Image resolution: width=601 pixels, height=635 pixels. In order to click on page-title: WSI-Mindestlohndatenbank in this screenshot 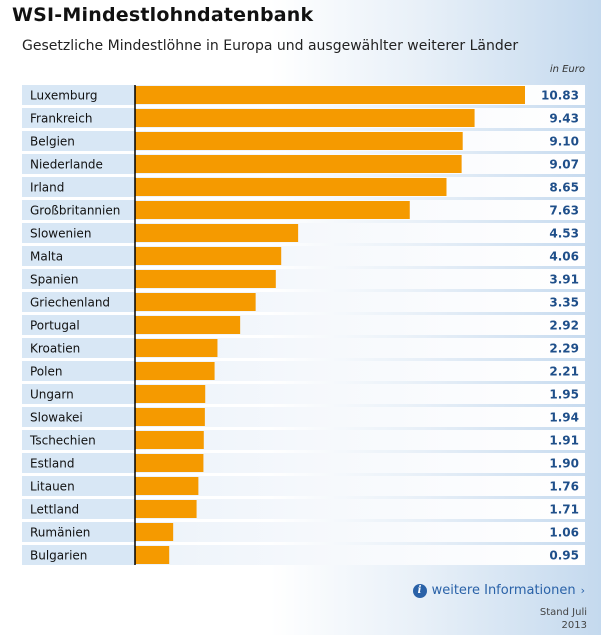, I will do `click(163, 15)`.